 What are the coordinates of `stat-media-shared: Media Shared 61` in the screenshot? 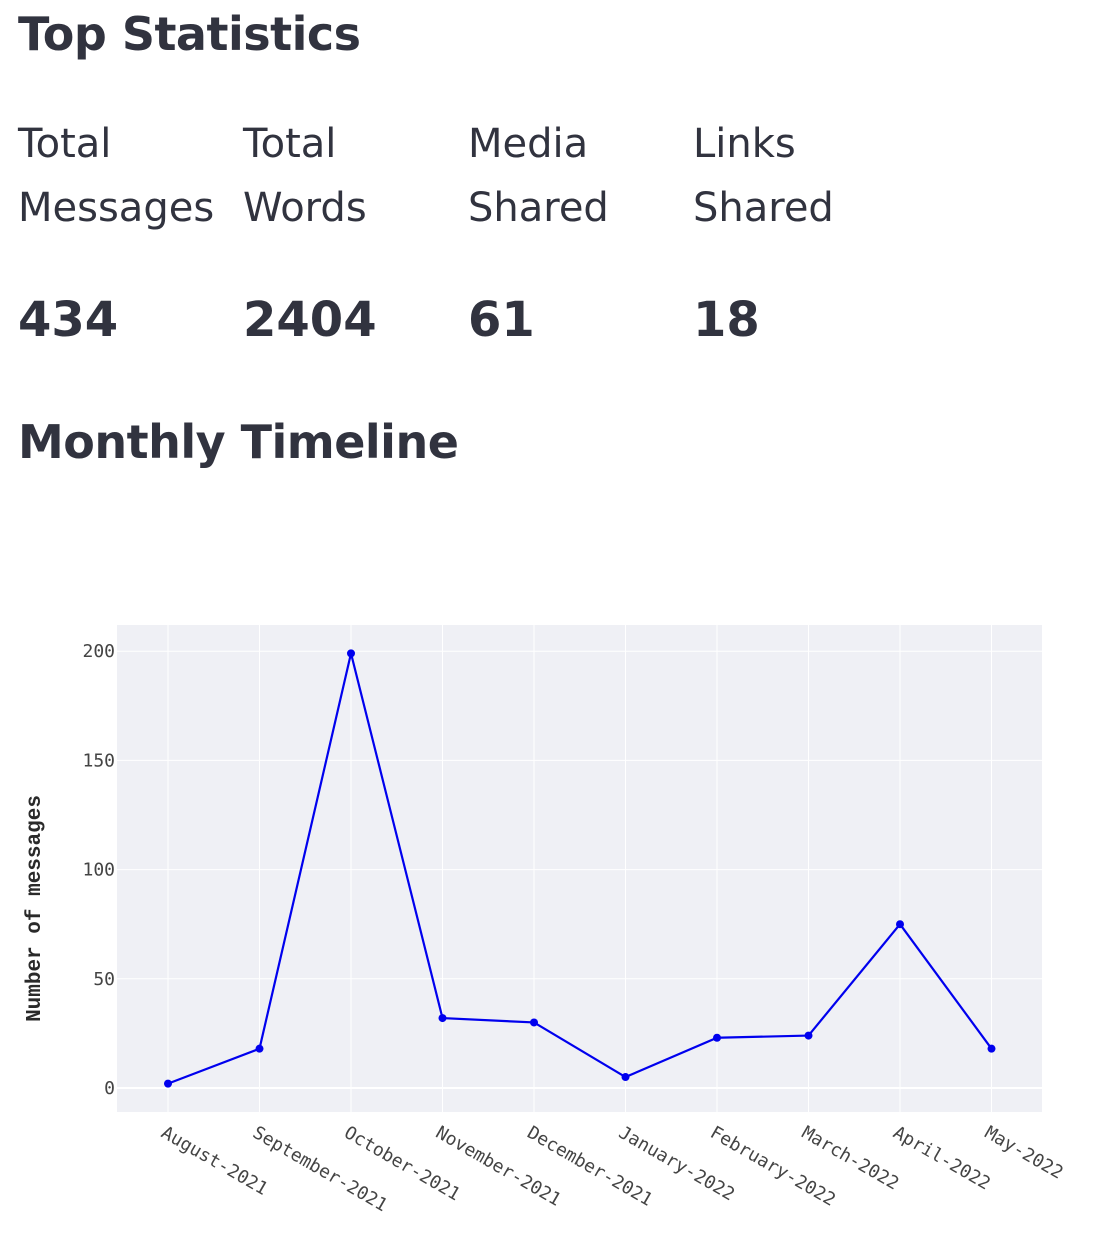 It's located at (578, 230).